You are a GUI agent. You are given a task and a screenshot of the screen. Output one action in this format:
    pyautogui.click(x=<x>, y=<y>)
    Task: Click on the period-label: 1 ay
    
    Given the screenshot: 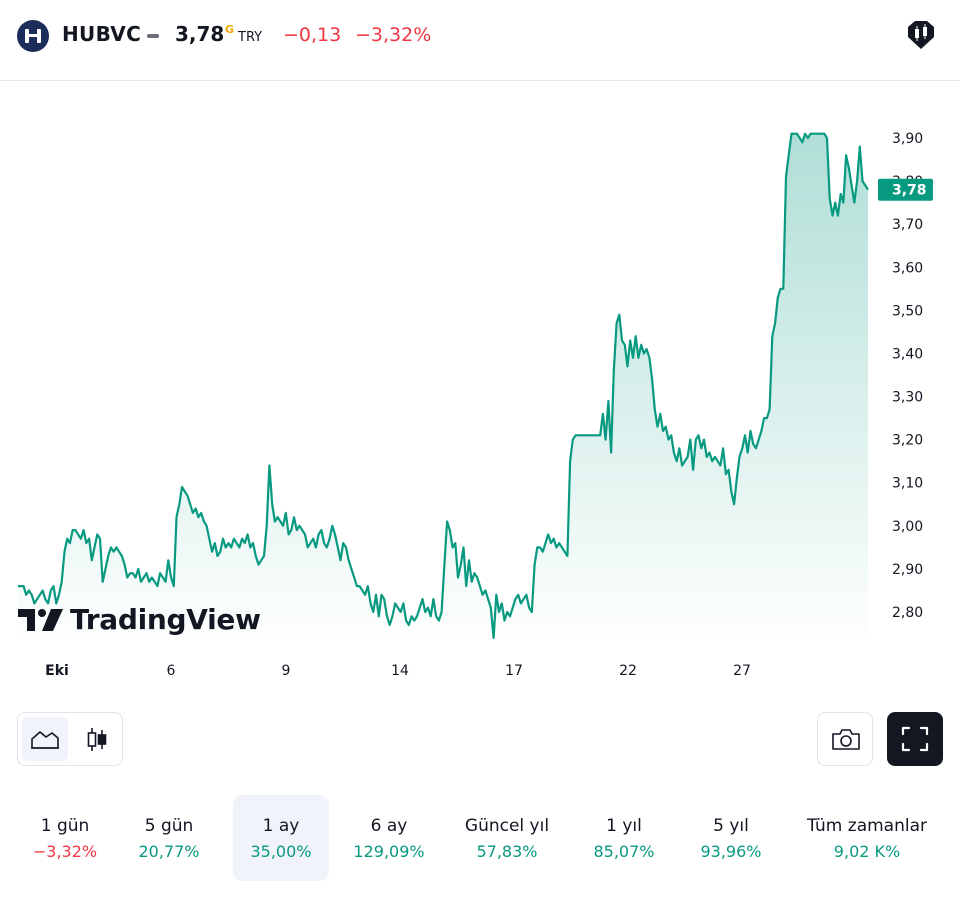 What is the action you would take?
    pyautogui.click(x=281, y=826)
    